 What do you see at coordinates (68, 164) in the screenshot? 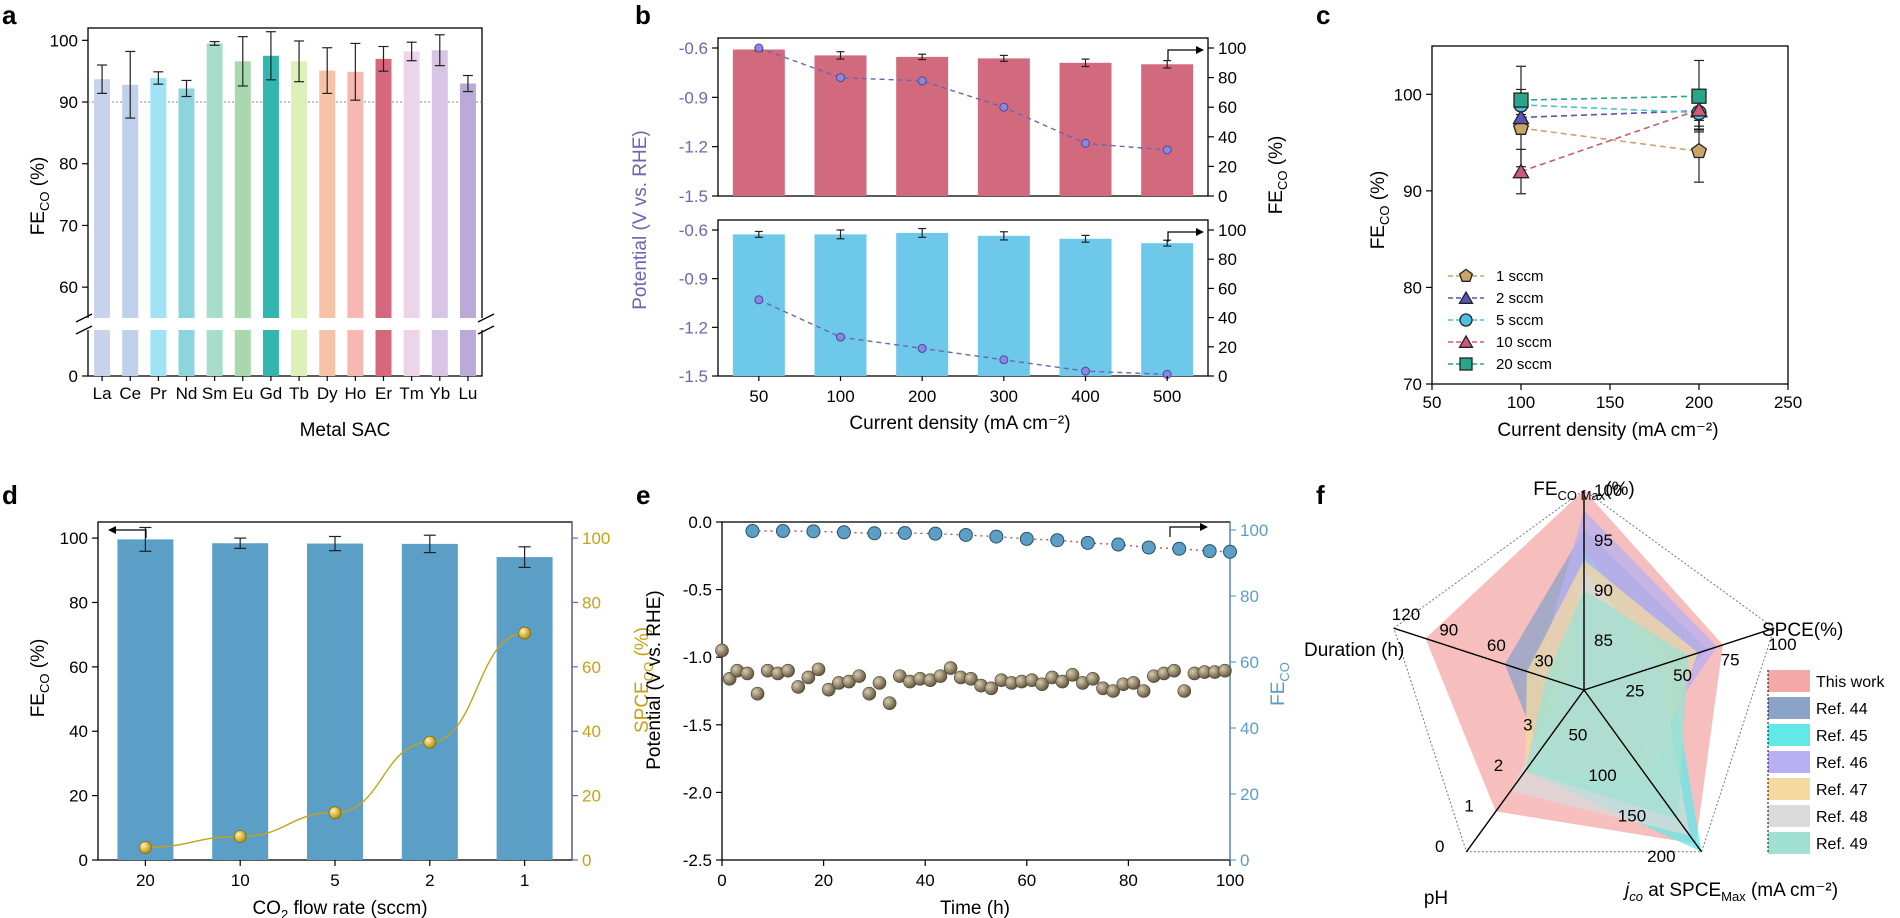
I see `panel-a-ytick-80: 80` at bounding box center [68, 164].